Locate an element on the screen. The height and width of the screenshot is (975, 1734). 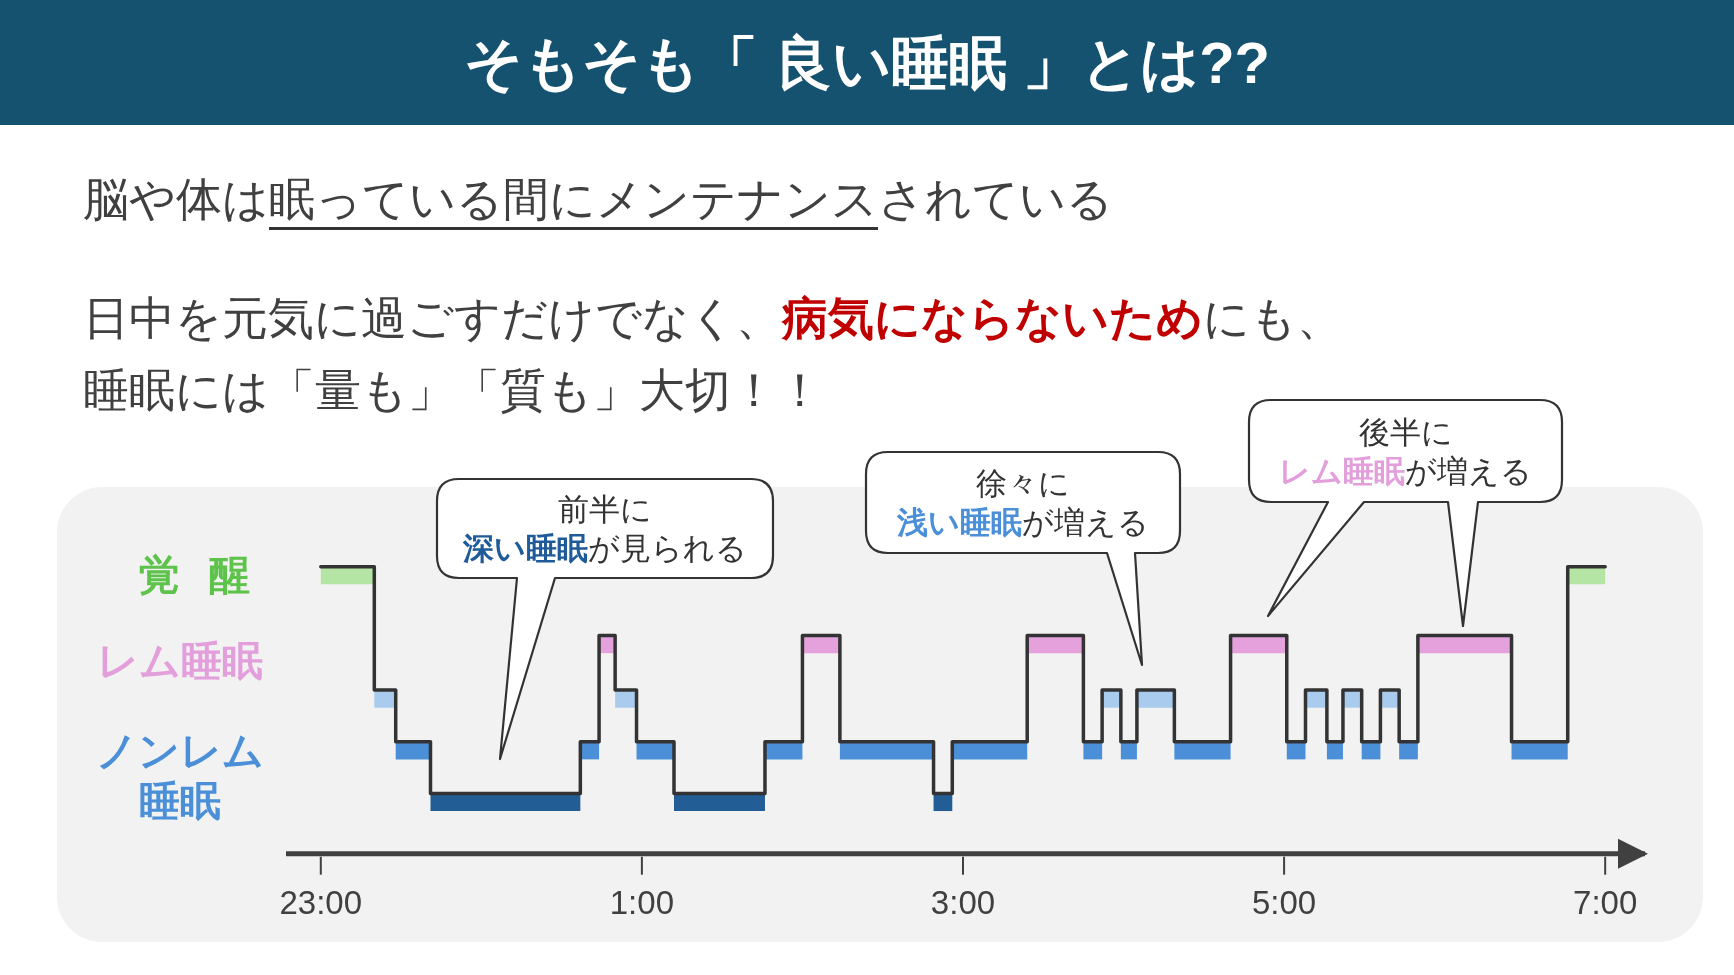
text: 日中を元気に過ごすだけでなく、病気にならないためにも、睡眠には「量も」「質も」大切！！ is located at coordinates (713, 354).